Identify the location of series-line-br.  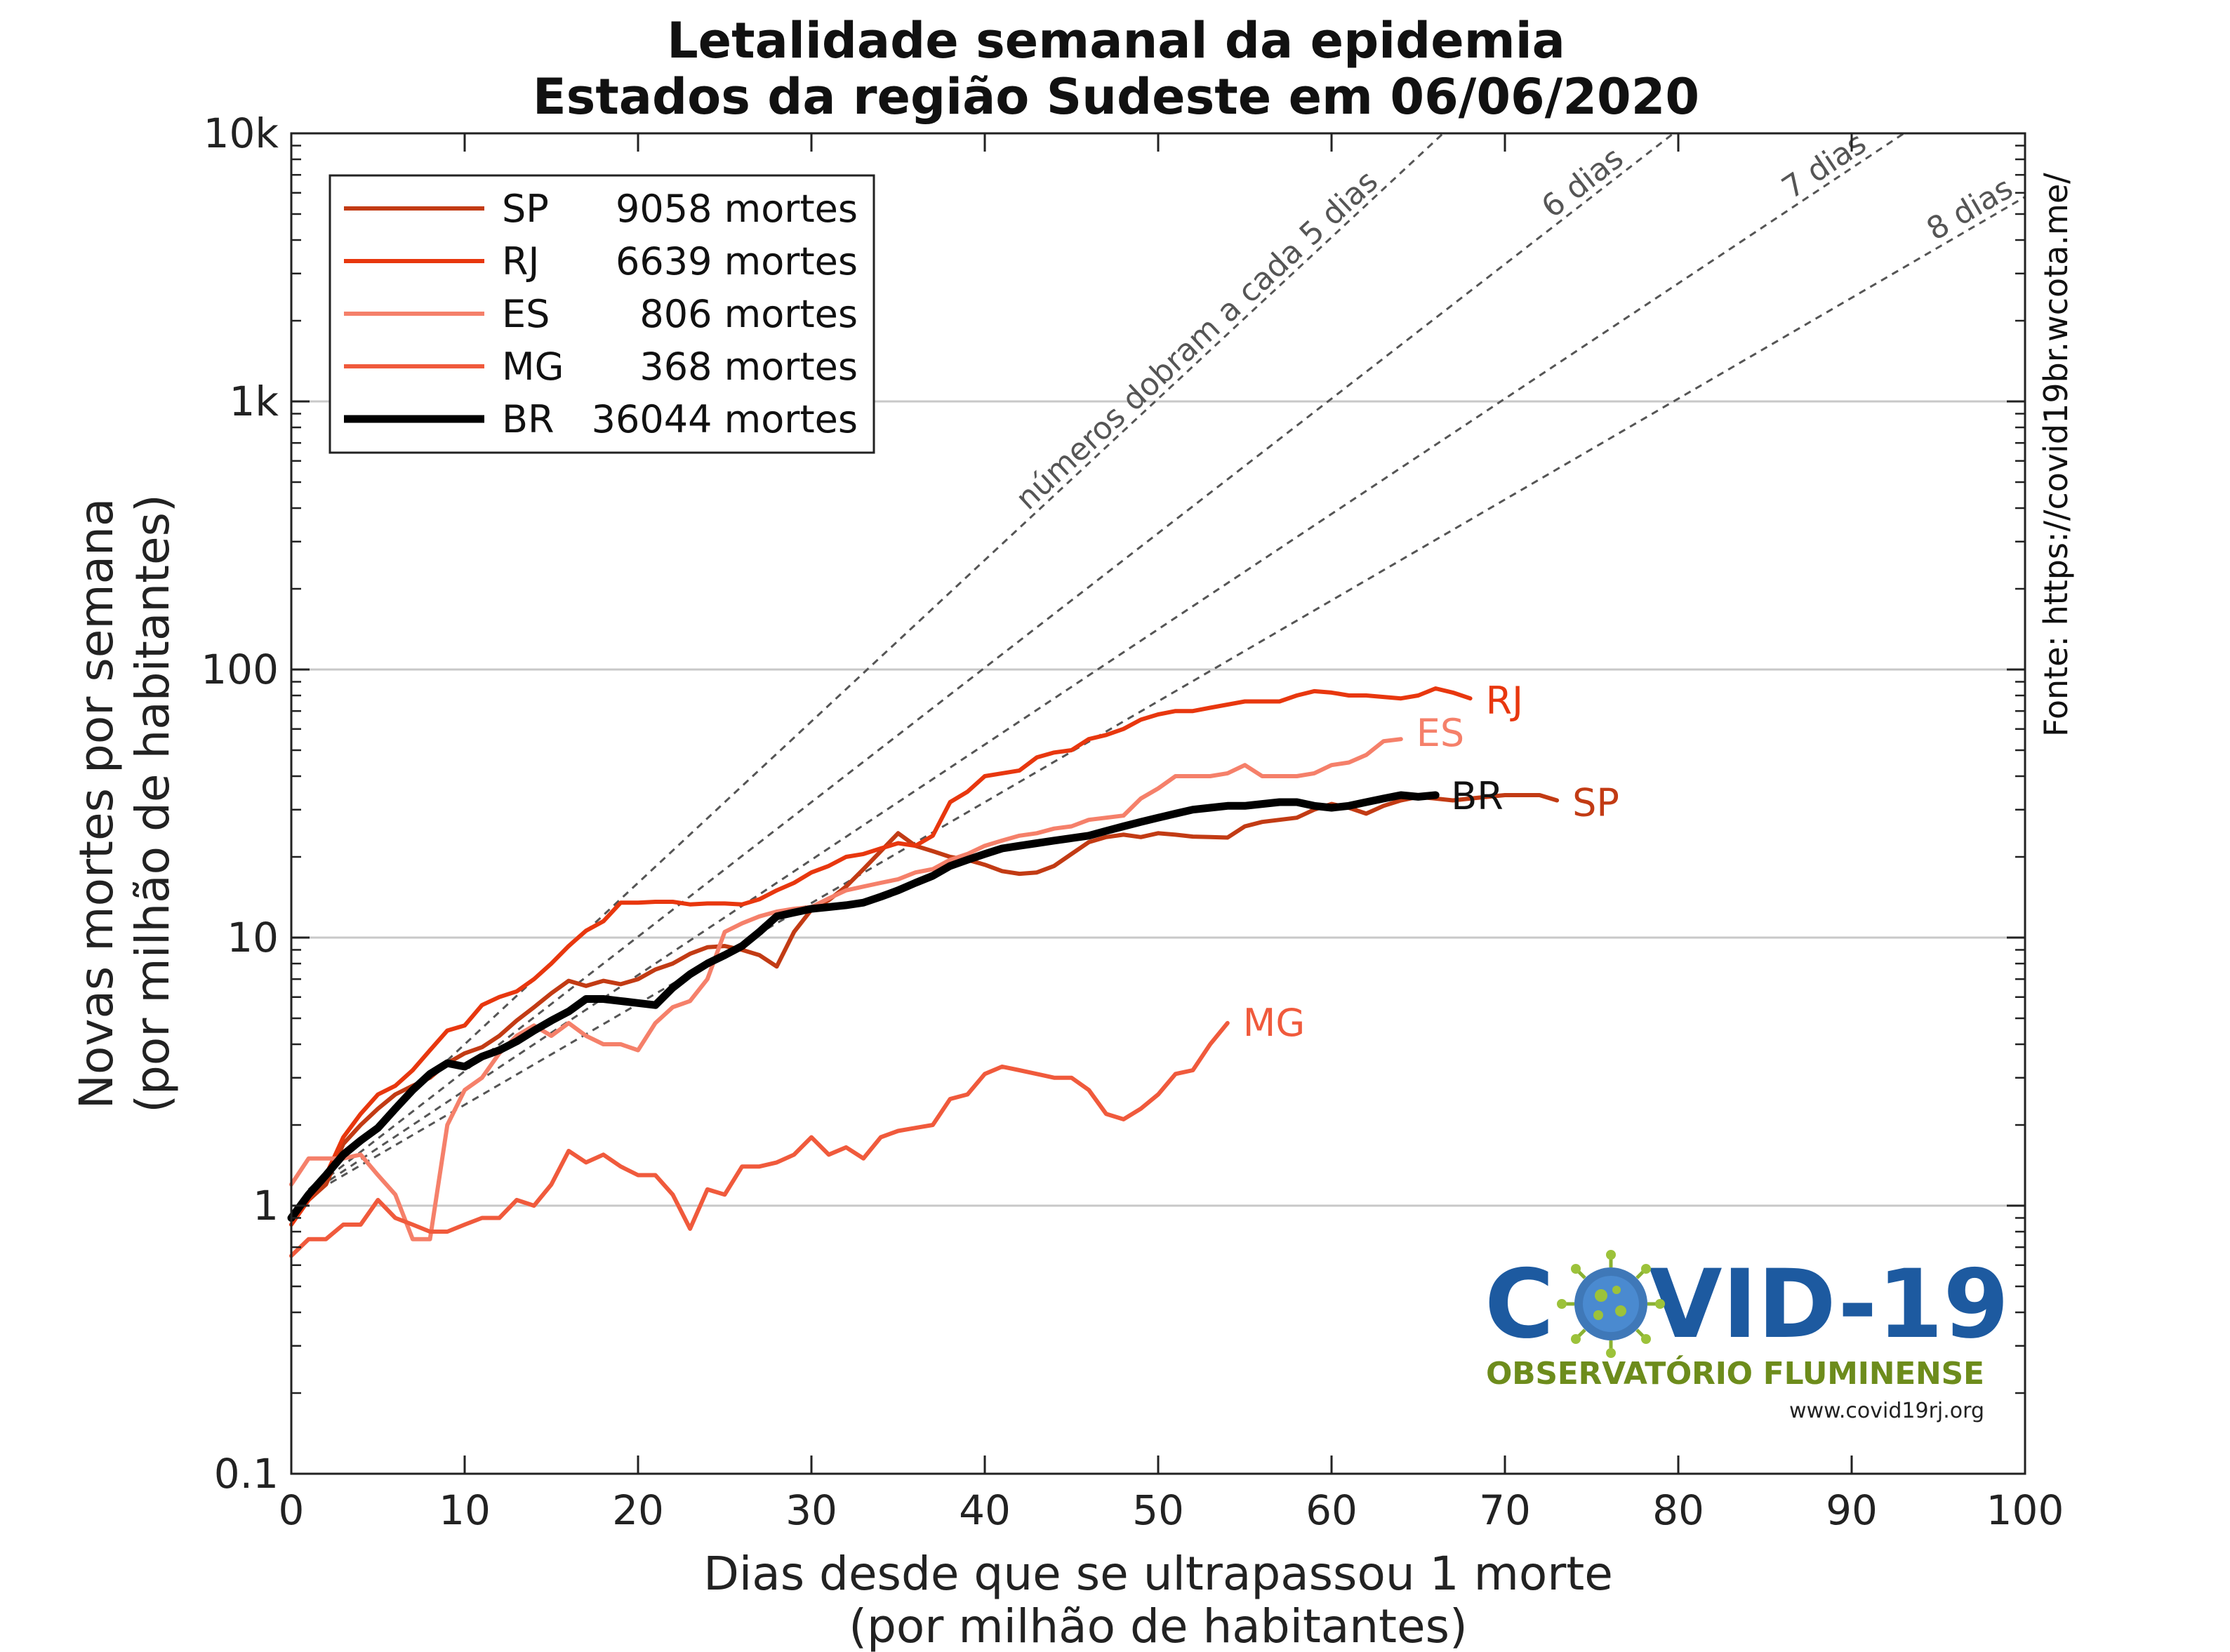
(863, 1006).